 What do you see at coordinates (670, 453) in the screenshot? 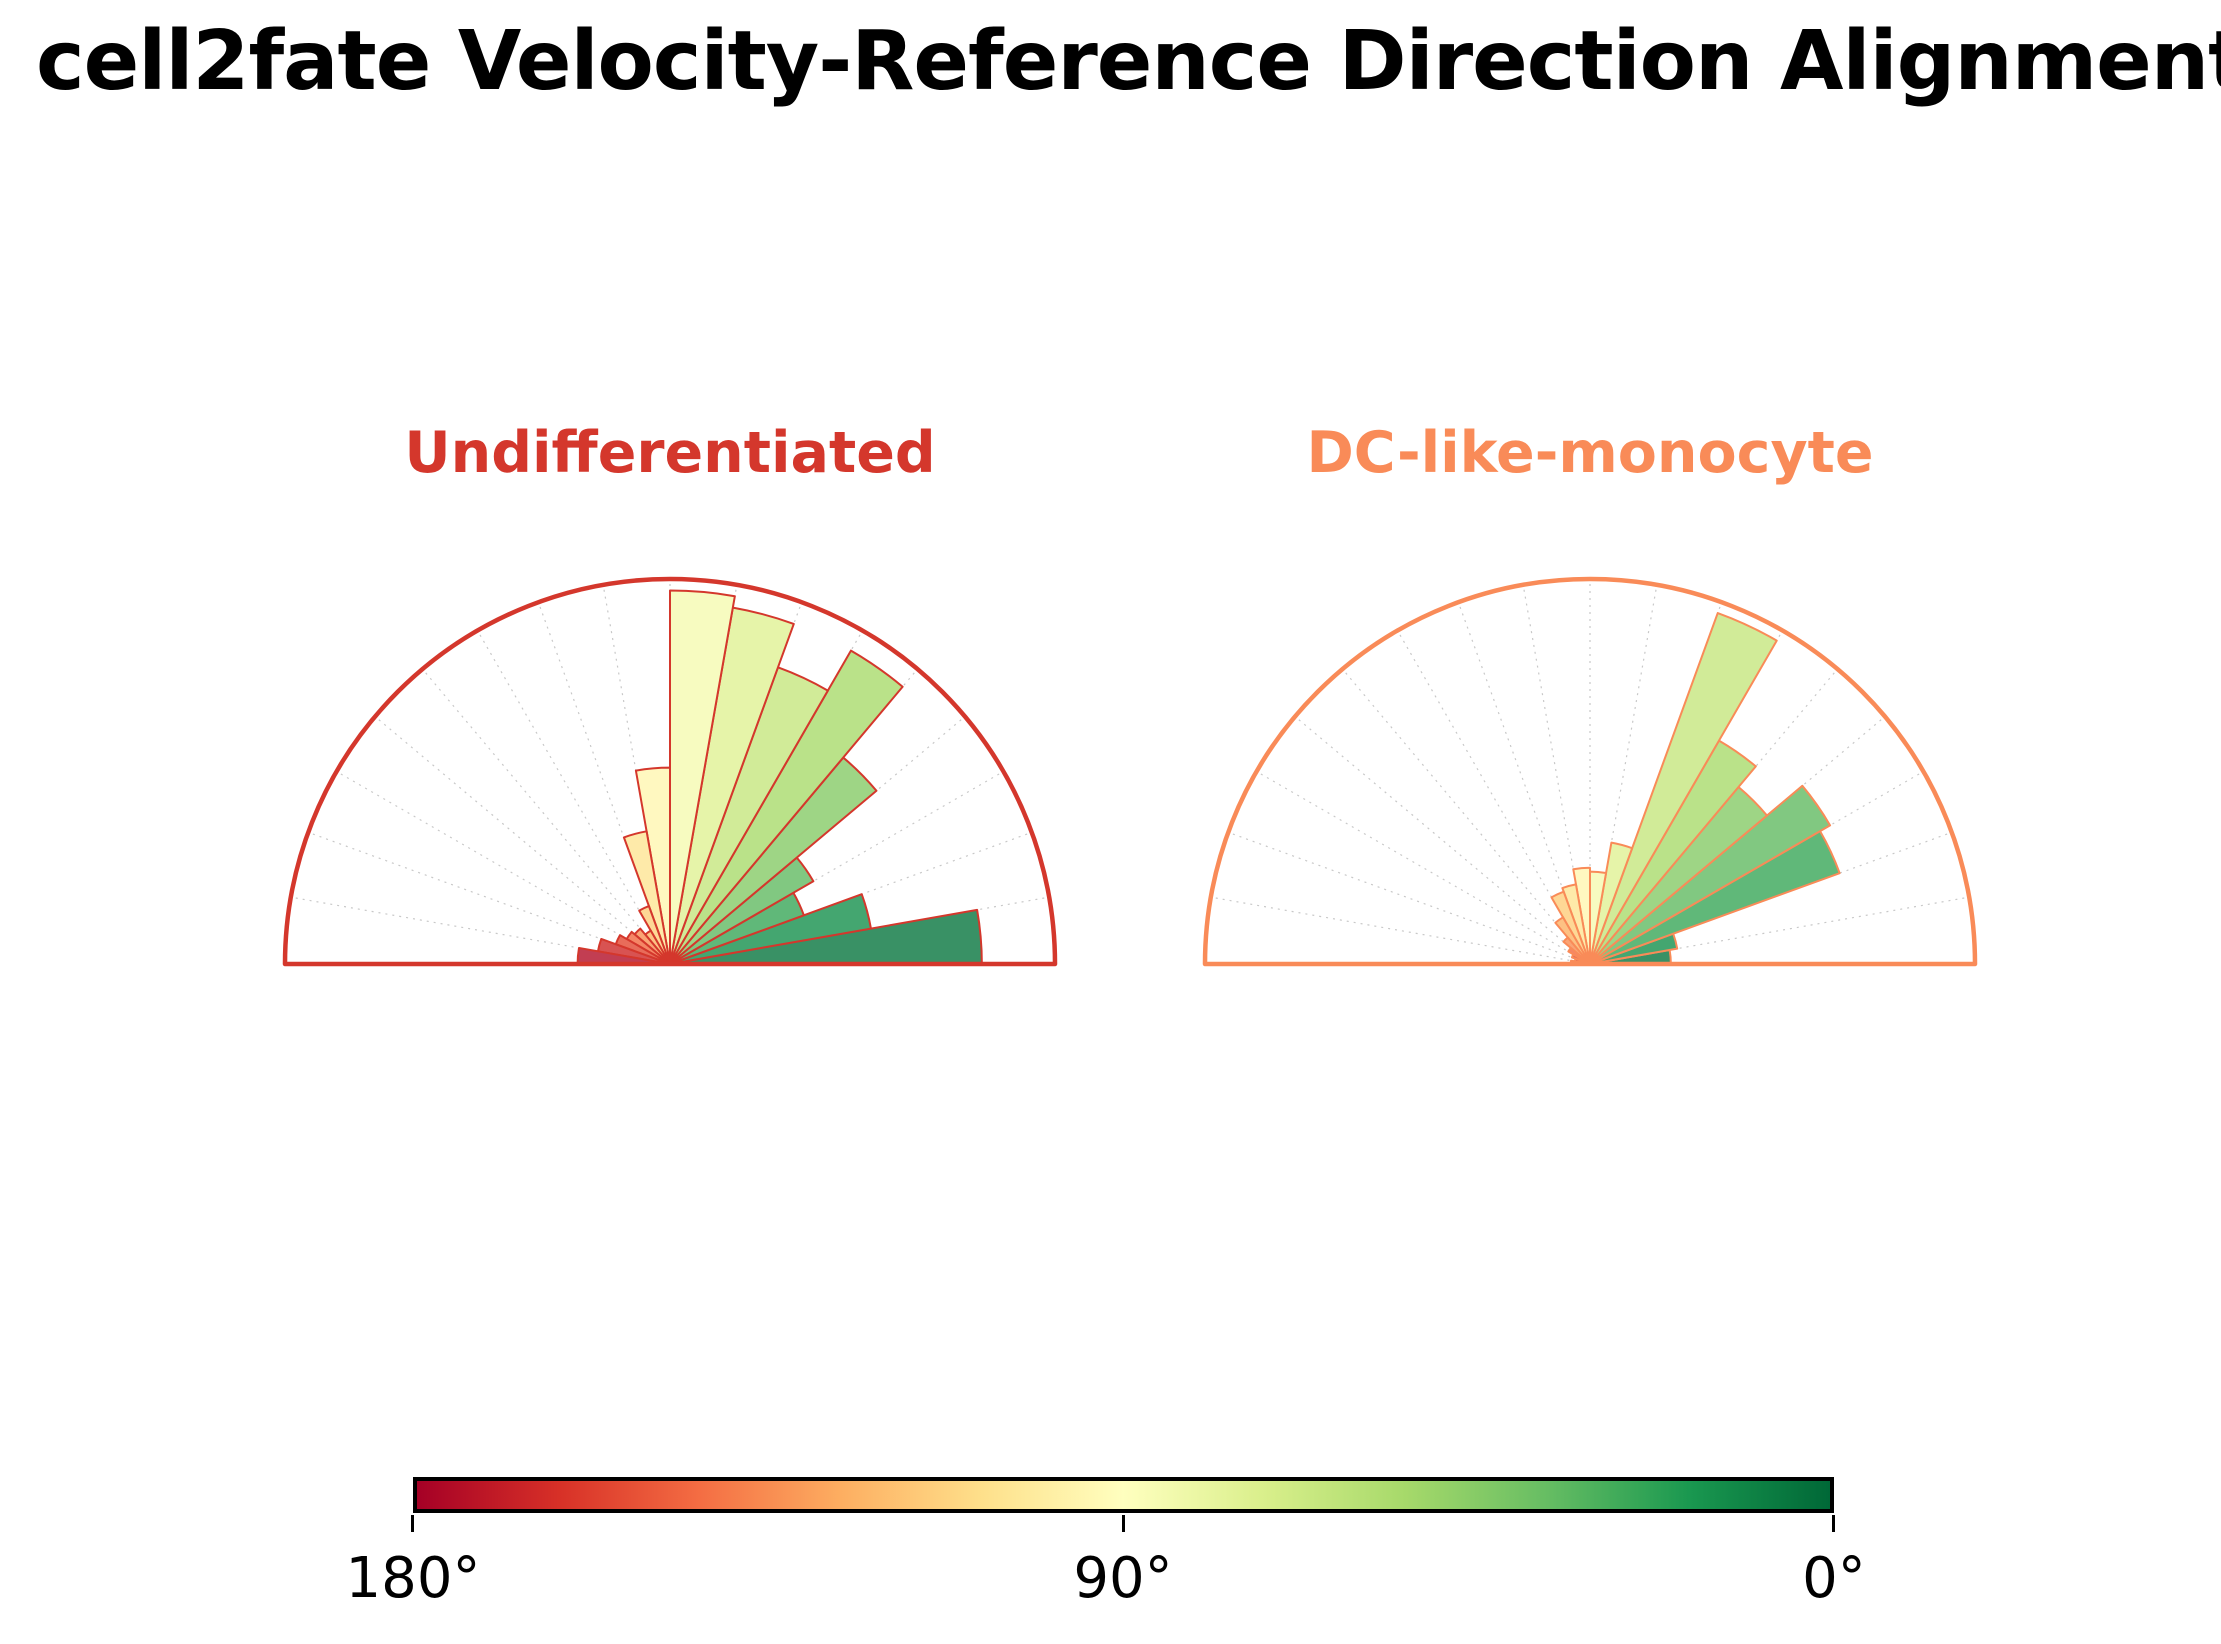
I see `subplot-title-undifferentiated: Undifferentiated` at bounding box center [670, 453].